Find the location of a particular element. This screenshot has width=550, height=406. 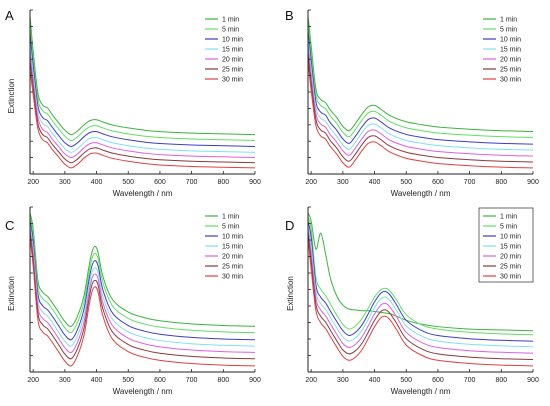

panel-label: D is located at coordinates (289, 225).